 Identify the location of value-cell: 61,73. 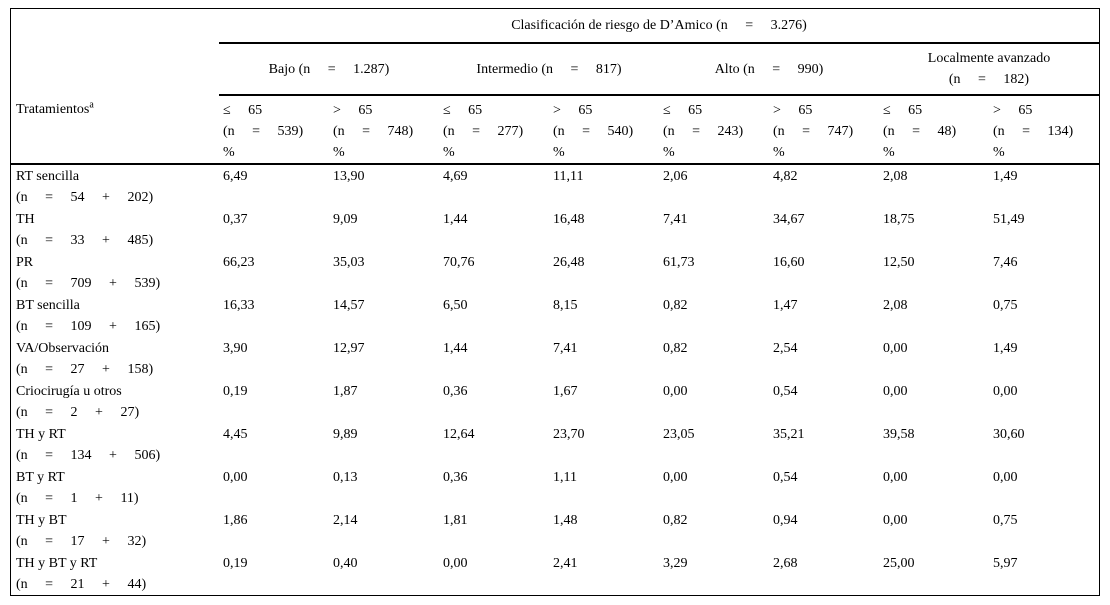
(679, 262).